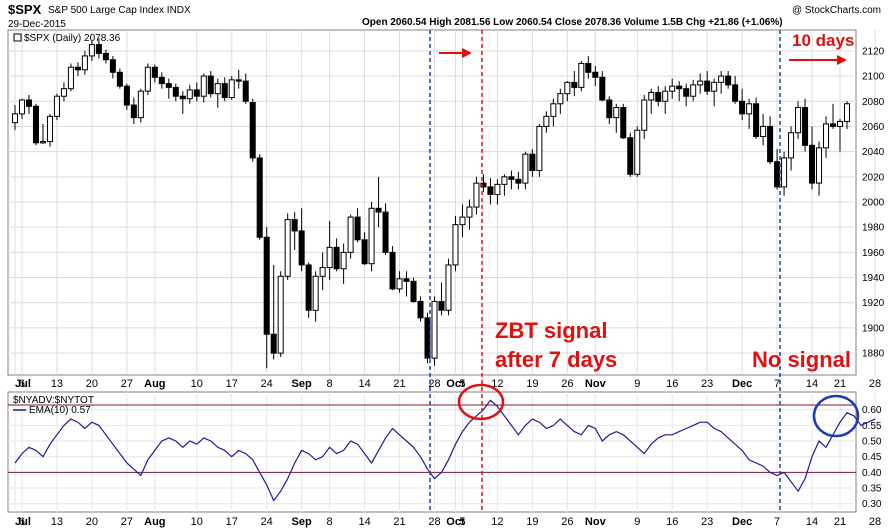  Describe the element at coordinates (873, 278) in the screenshot. I see `price-tick-label: 1940` at that location.